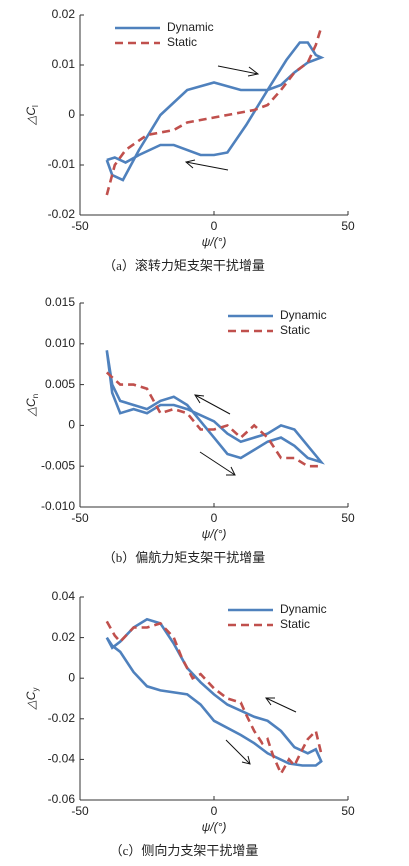 The image size is (409, 866). Describe the element at coordinates (184, 850) in the screenshot. I see `caption: （c）侧向力支架干扰增量` at that location.